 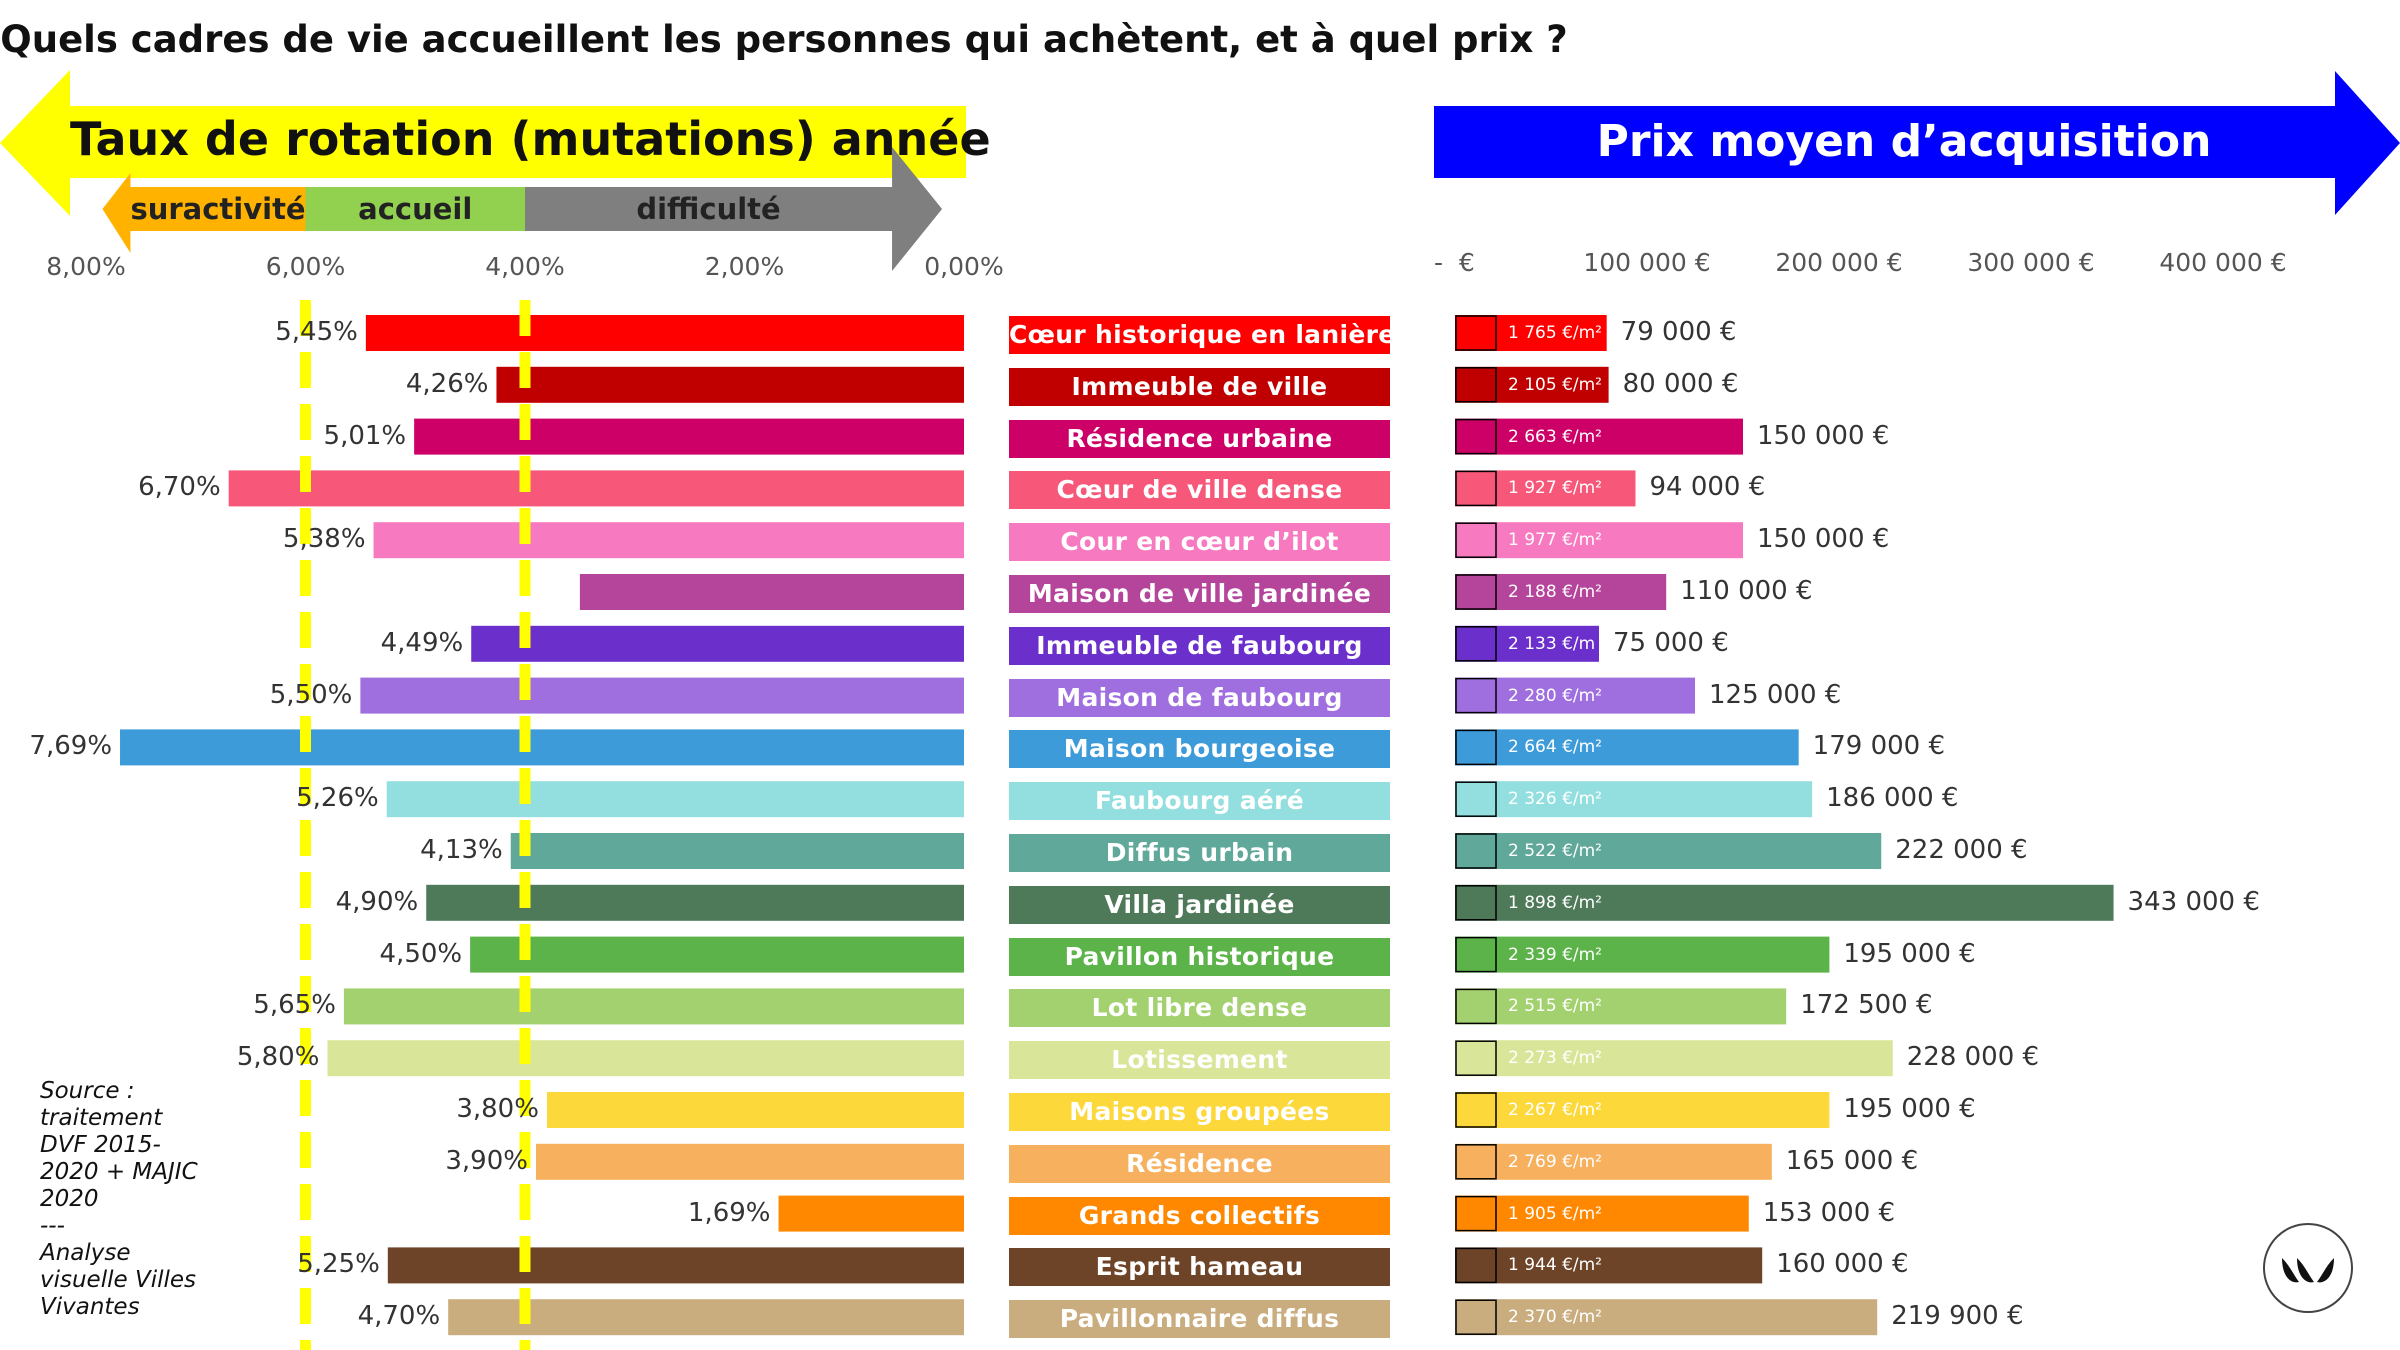 I want to click on right-tick-label: - €, so click(x=1454, y=262).